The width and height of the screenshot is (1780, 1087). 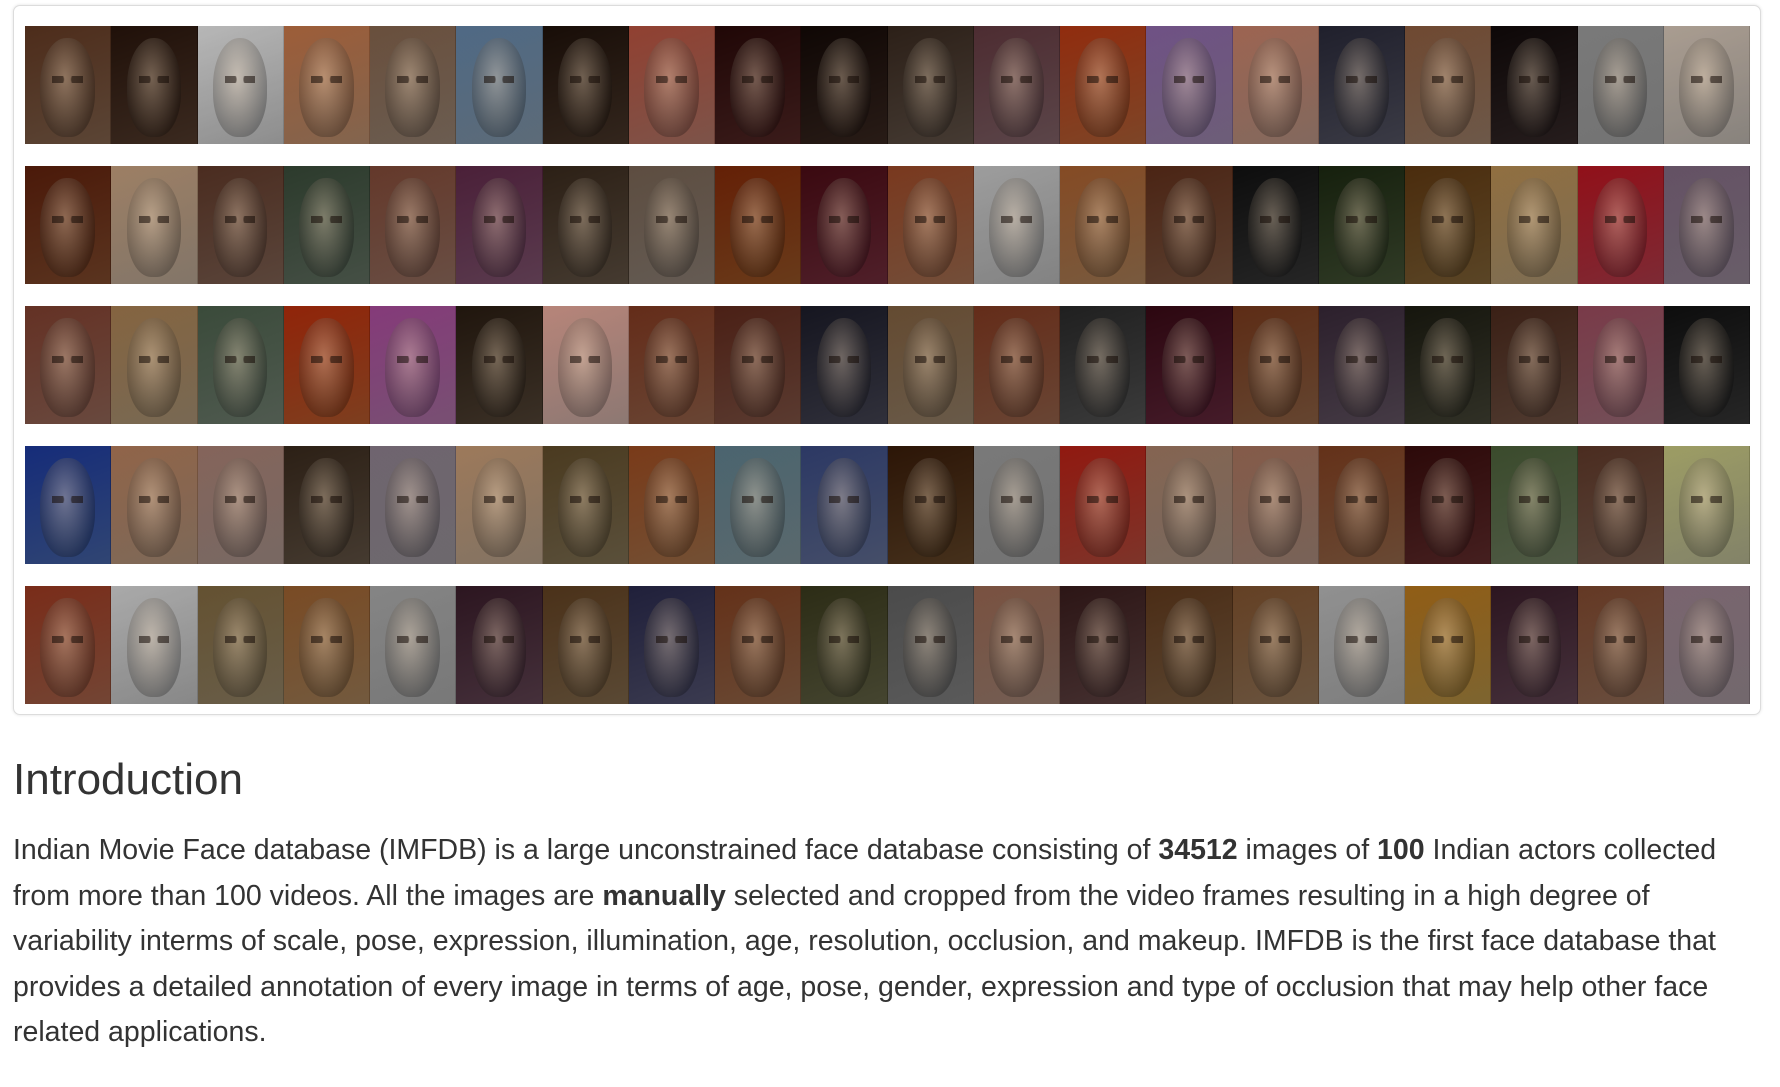 What do you see at coordinates (128, 779) in the screenshot?
I see `section-heading: Introduction` at bounding box center [128, 779].